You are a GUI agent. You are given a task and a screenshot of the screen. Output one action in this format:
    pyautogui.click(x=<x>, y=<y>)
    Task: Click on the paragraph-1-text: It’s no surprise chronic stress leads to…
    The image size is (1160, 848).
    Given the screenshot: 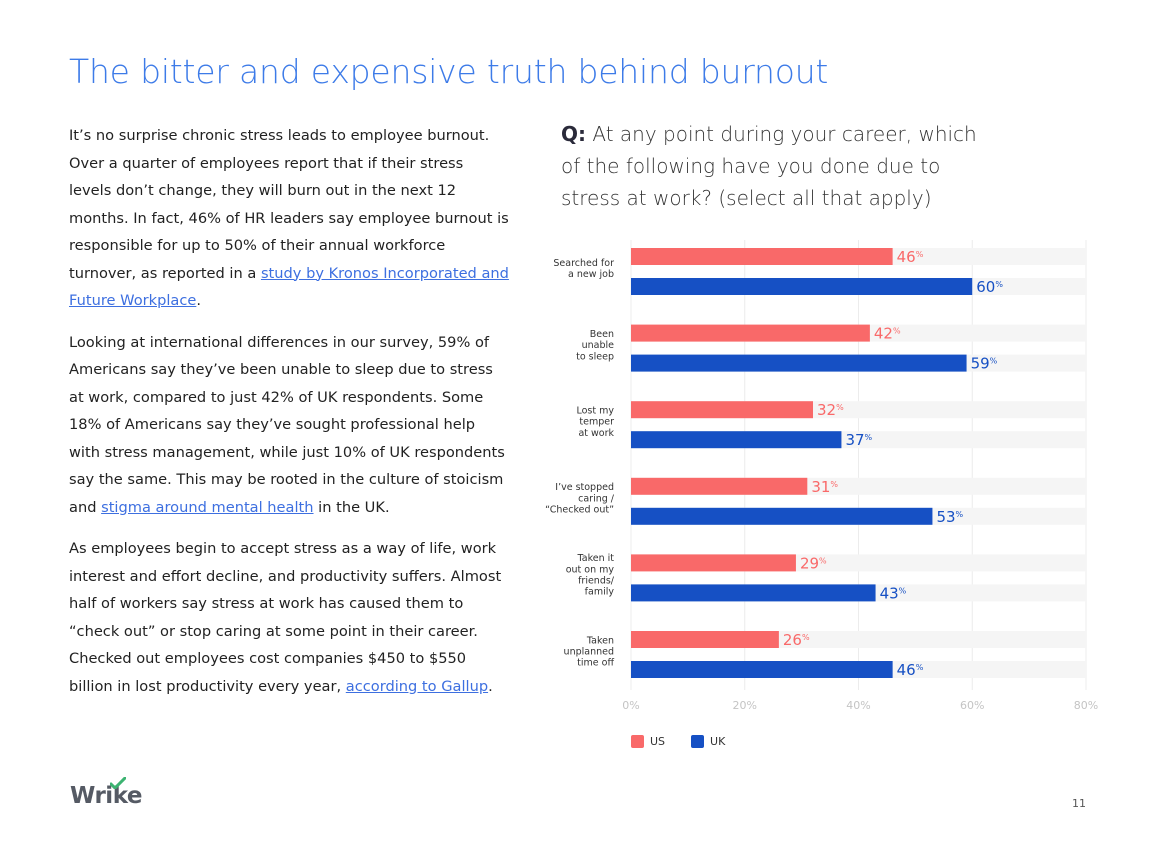 What is the action you would take?
    pyautogui.click(x=289, y=204)
    